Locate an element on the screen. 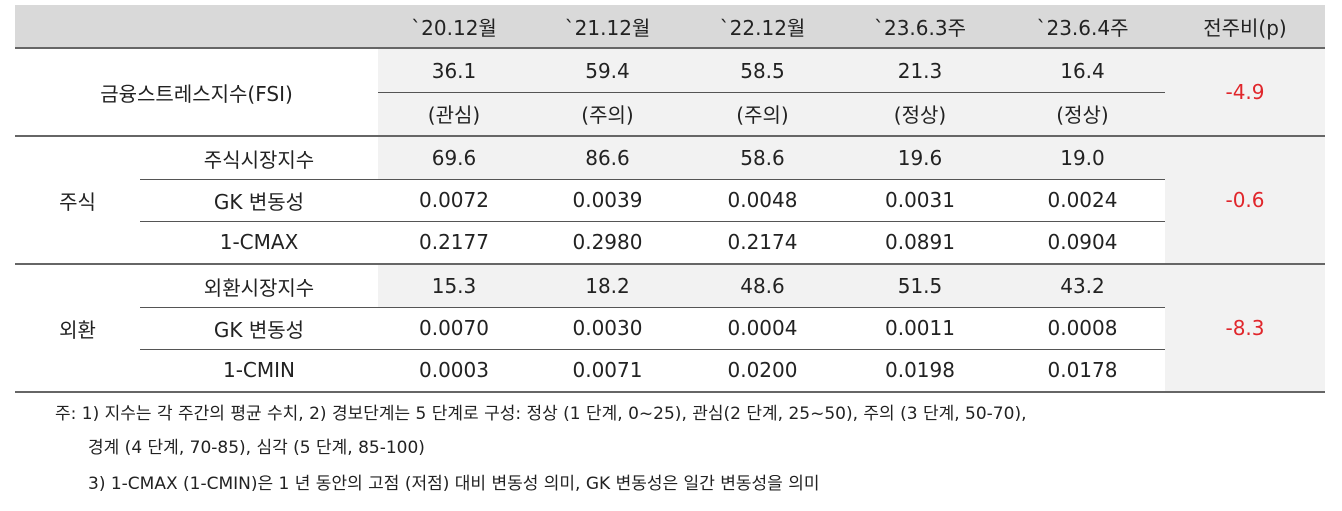 Image resolution: width=1342 pixels, height=511 pixels. value: 0.2980 is located at coordinates (607, 242).